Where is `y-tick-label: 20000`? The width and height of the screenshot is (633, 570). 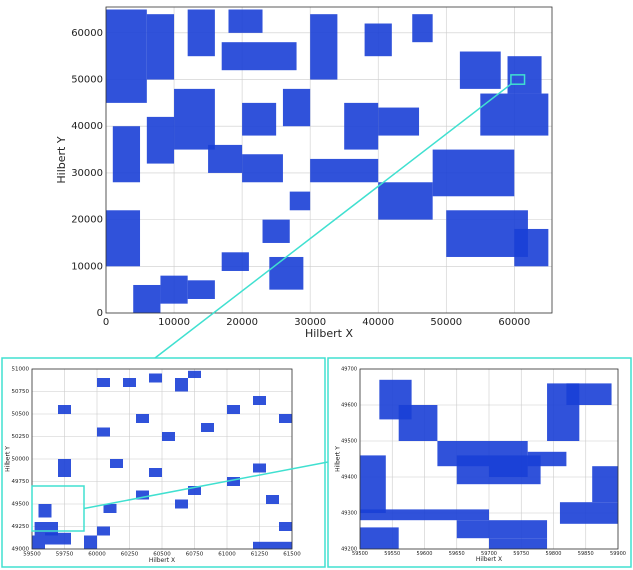
y-tick-label: 20000 is located at coordinates (87, 220).